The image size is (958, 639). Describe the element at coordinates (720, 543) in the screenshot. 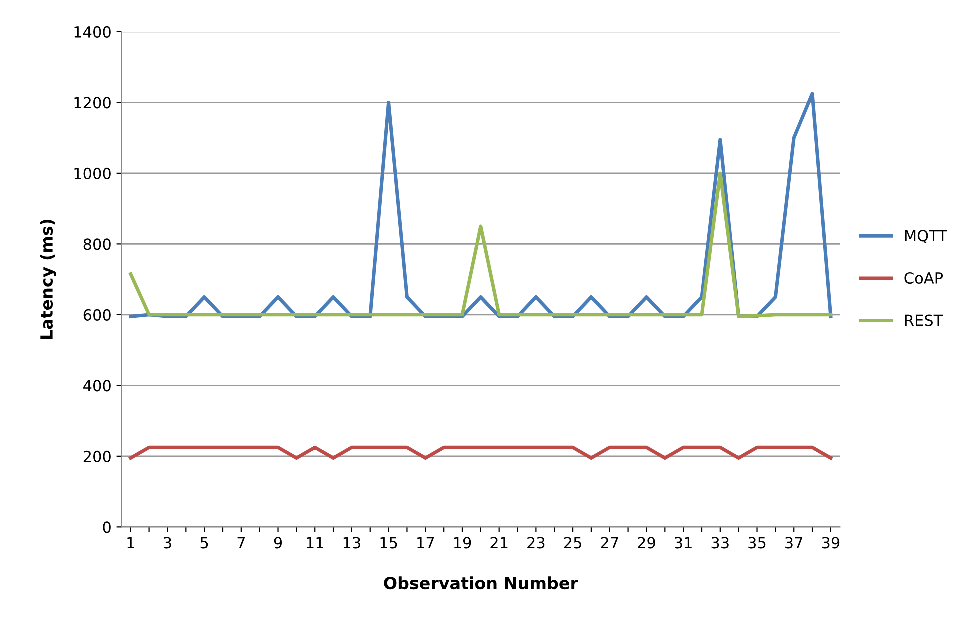

I see `x-tick-label: 33` at that location.